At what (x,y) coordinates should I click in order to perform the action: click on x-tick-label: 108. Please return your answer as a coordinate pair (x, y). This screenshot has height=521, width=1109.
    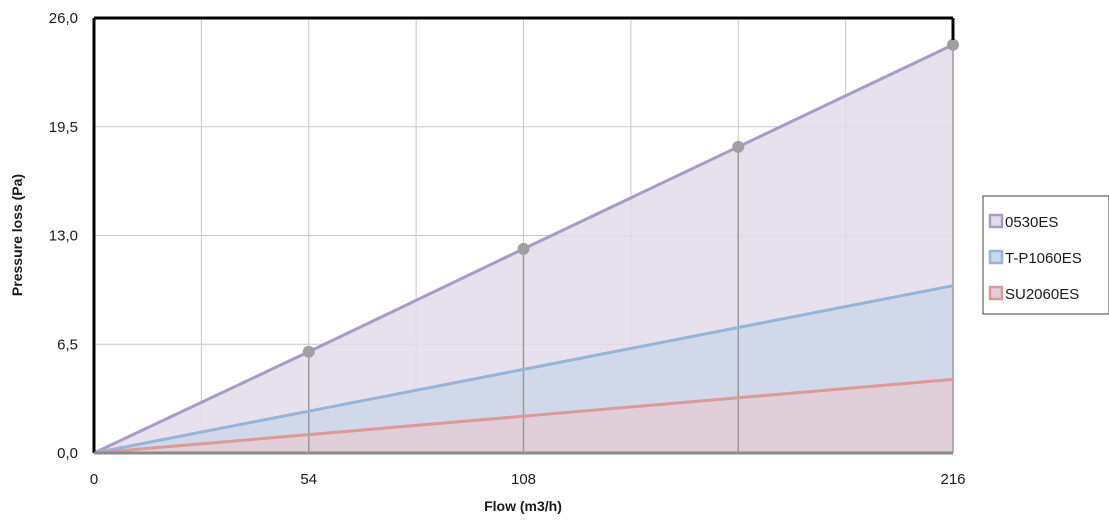
    Looking at the image, I should click on (523, 479).